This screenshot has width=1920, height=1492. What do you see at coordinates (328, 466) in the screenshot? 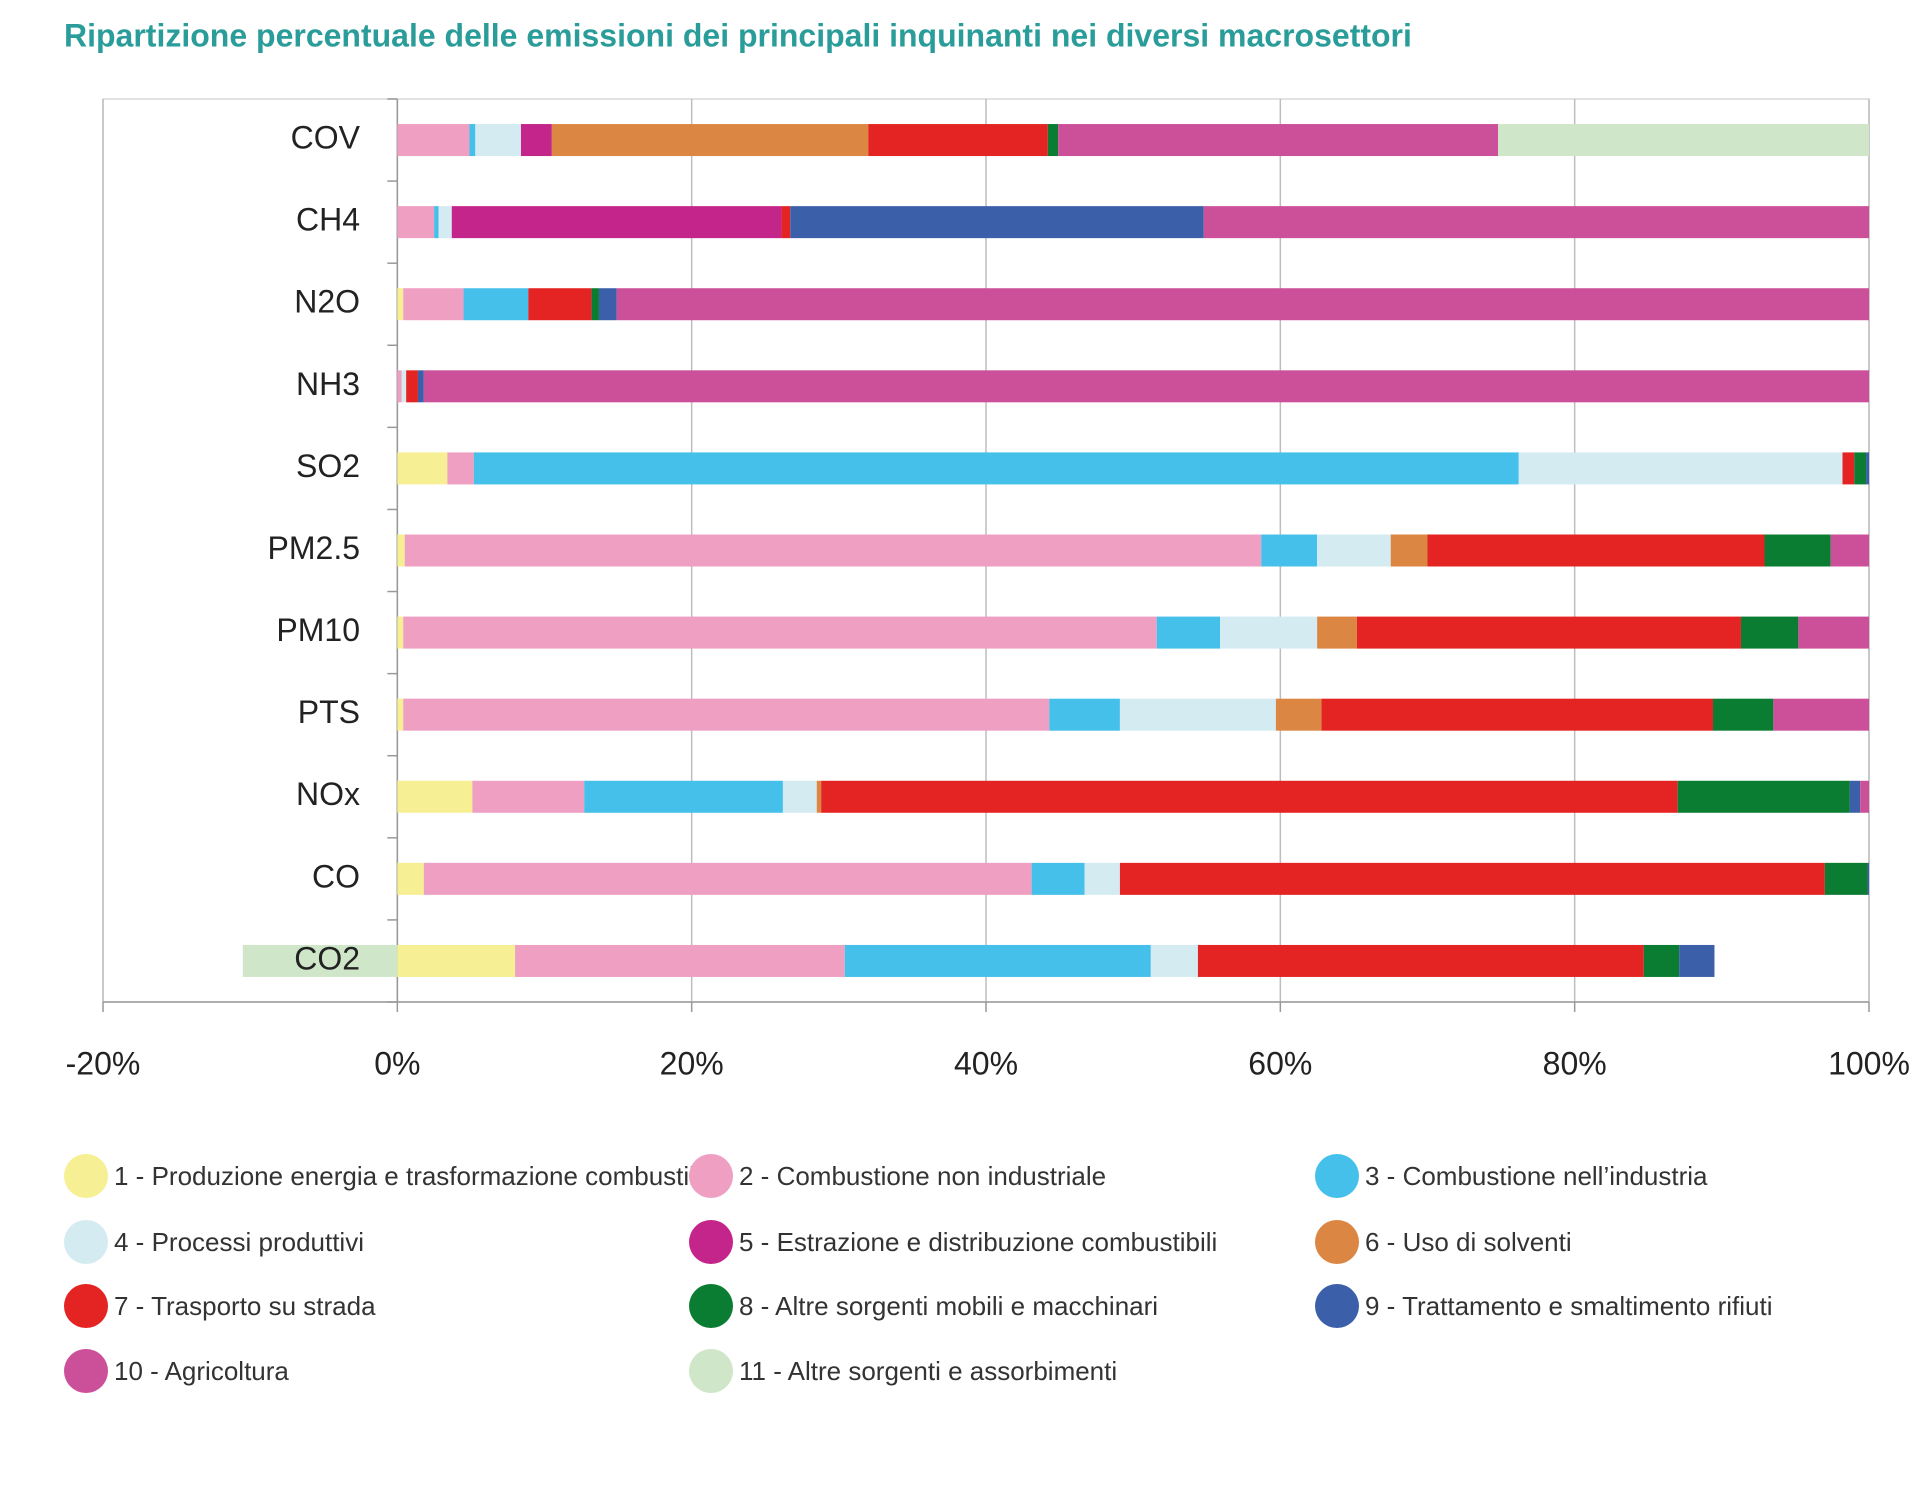
I see `y-tick-label: SO2` at bounding box center [328, 466].